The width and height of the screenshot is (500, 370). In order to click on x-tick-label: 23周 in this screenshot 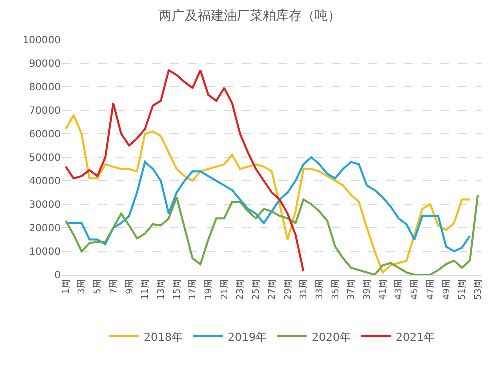, I will do `click(240, 290)`.